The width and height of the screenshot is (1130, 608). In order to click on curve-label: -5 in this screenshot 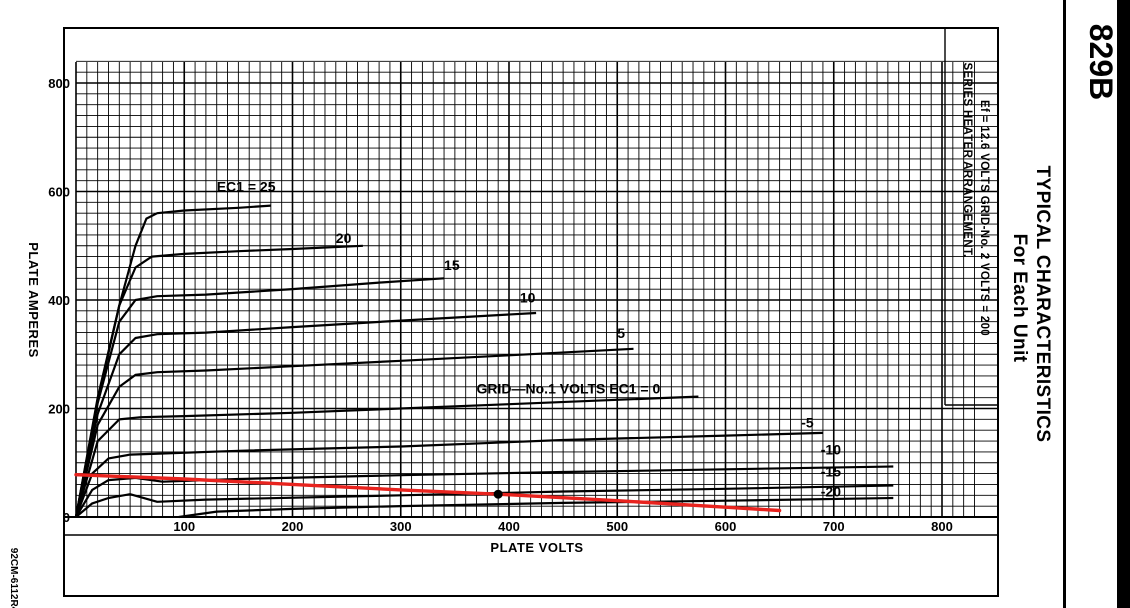, I will do `click(807, 422)`.